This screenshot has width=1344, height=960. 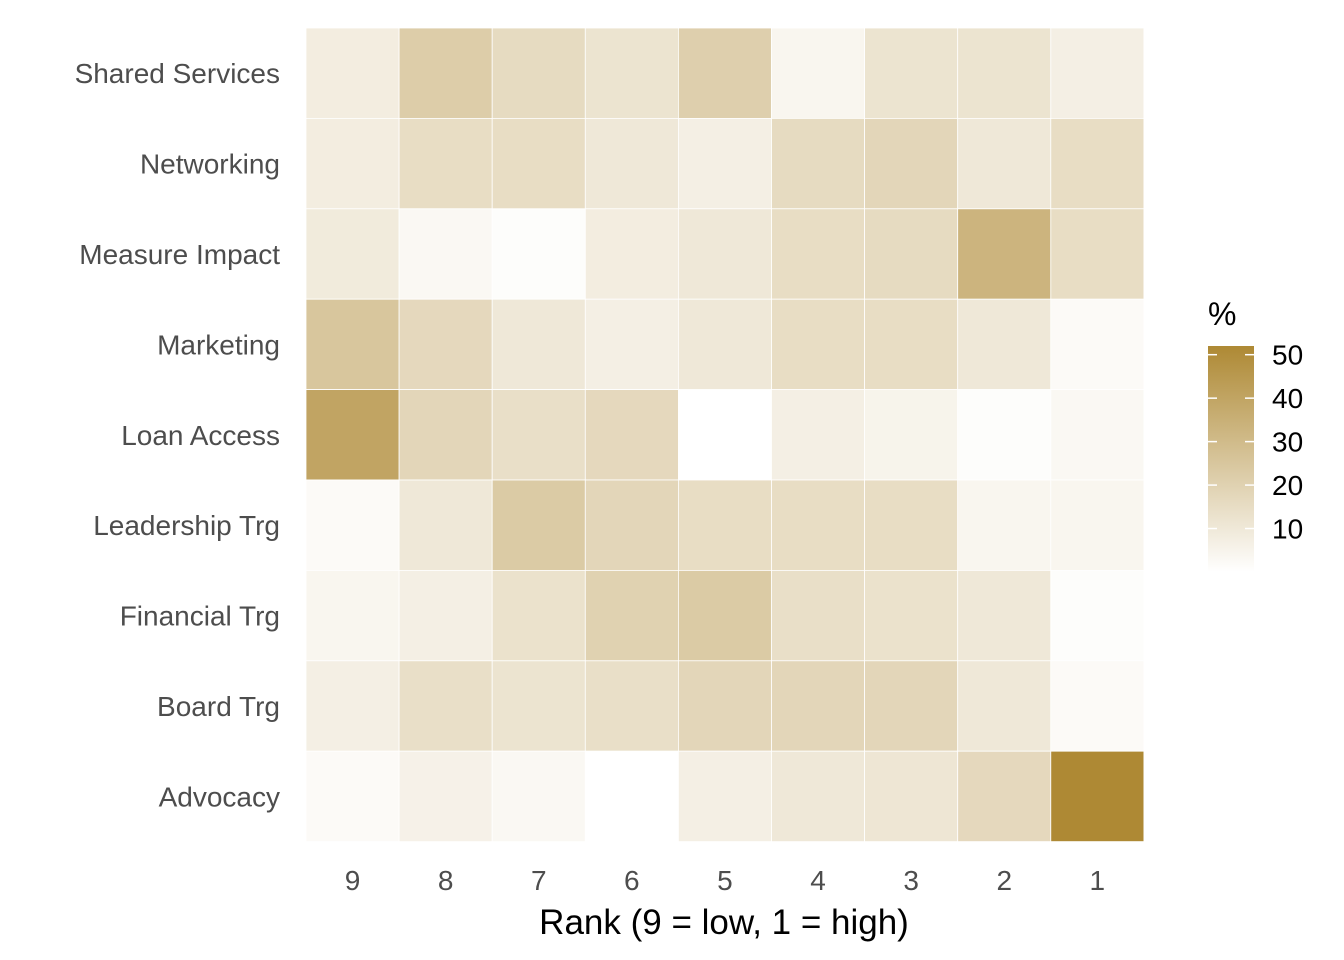 I want to click on y-tick-label: Board Trg, so click(x=218, y=706).